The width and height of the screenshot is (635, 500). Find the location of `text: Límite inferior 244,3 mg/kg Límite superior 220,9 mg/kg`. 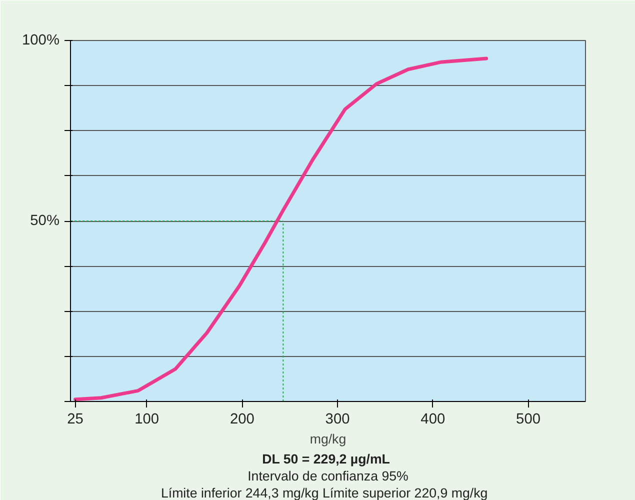

text: Límite inferior 244,3 mg/kg Límite superior 220,9 mg/kg is located at coordinates (324, 493).